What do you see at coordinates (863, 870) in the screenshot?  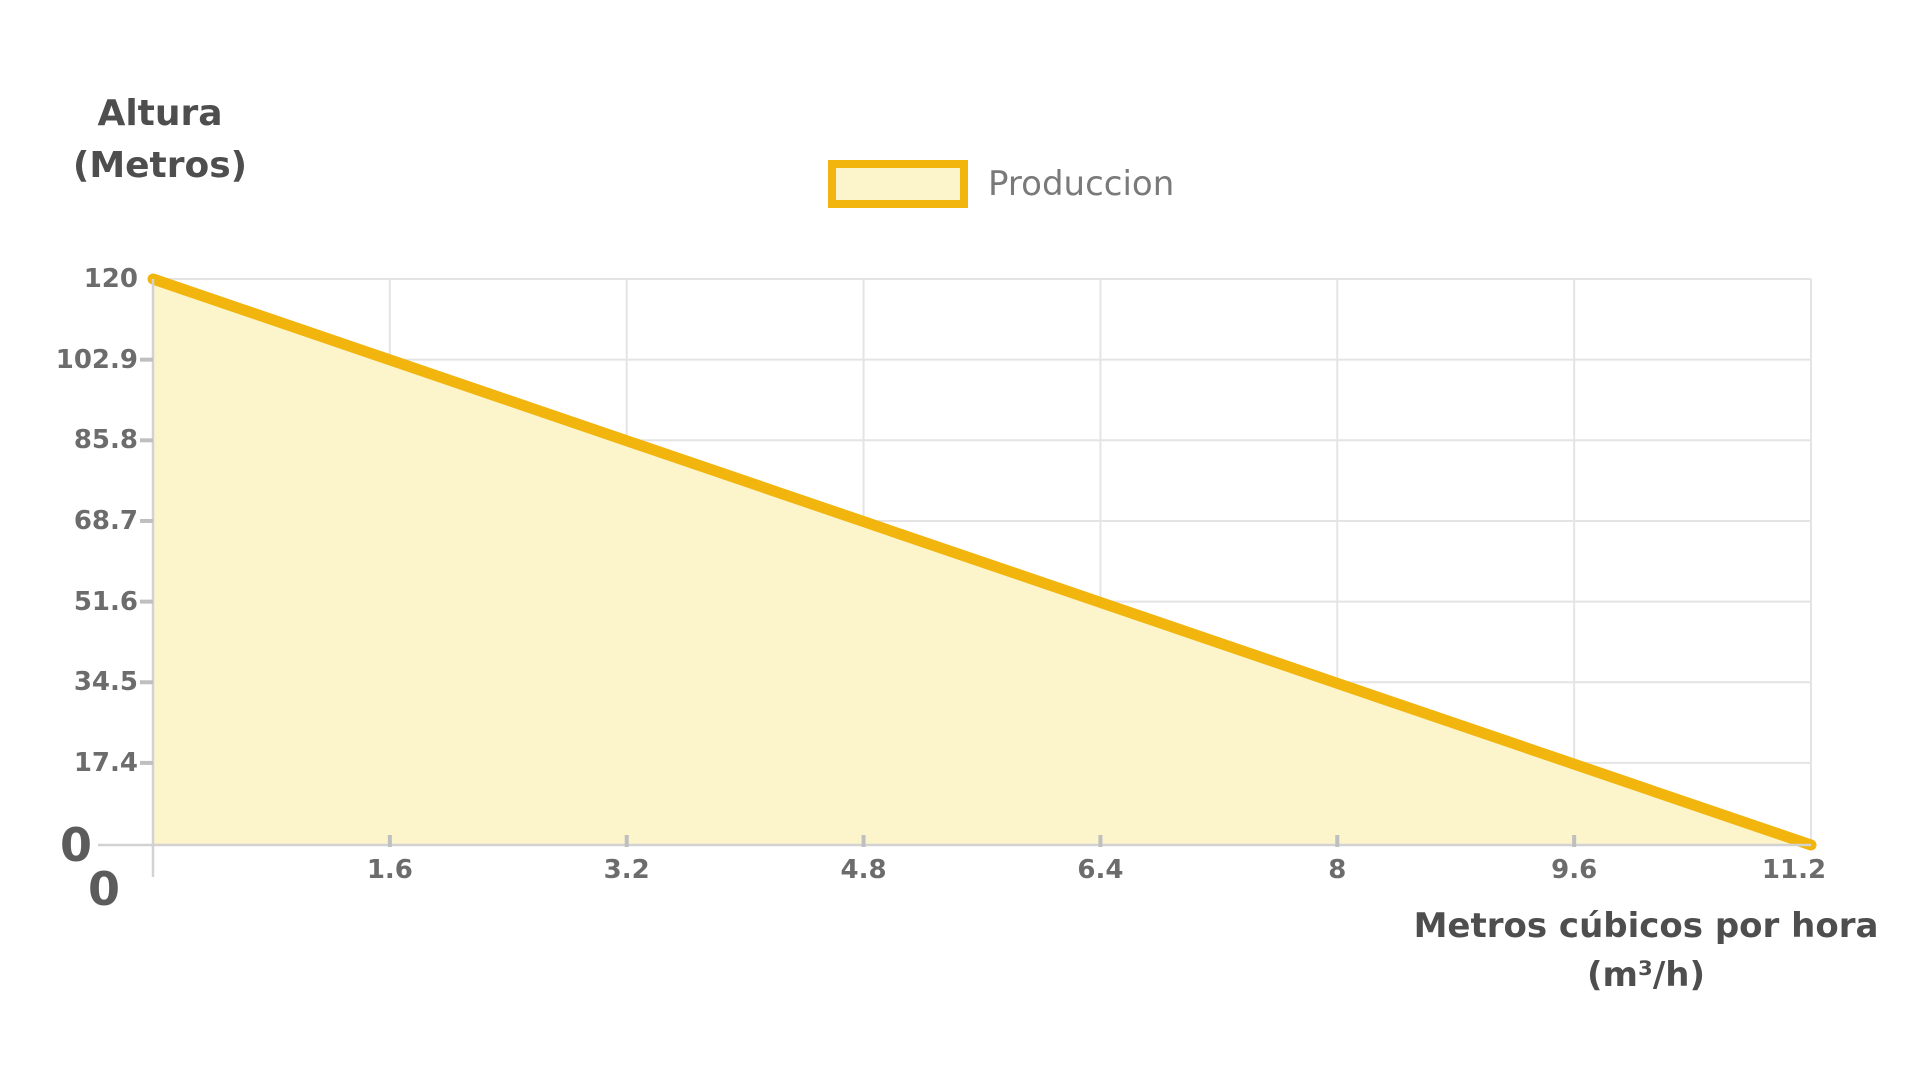 I see `x-tick-label: 4.8` at bounding box center [863, 870].